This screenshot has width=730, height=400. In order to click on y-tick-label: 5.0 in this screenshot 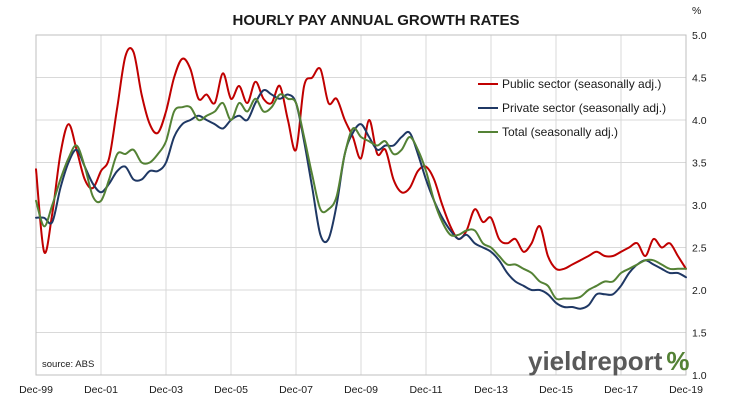, I will do `click(699, 36)`.